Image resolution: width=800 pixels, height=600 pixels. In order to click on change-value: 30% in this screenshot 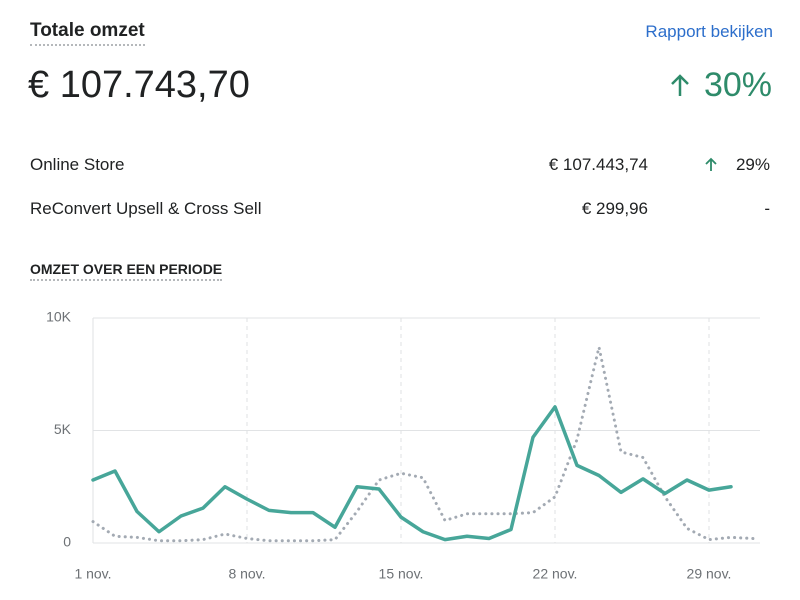, I will do `click(737, 85)`.